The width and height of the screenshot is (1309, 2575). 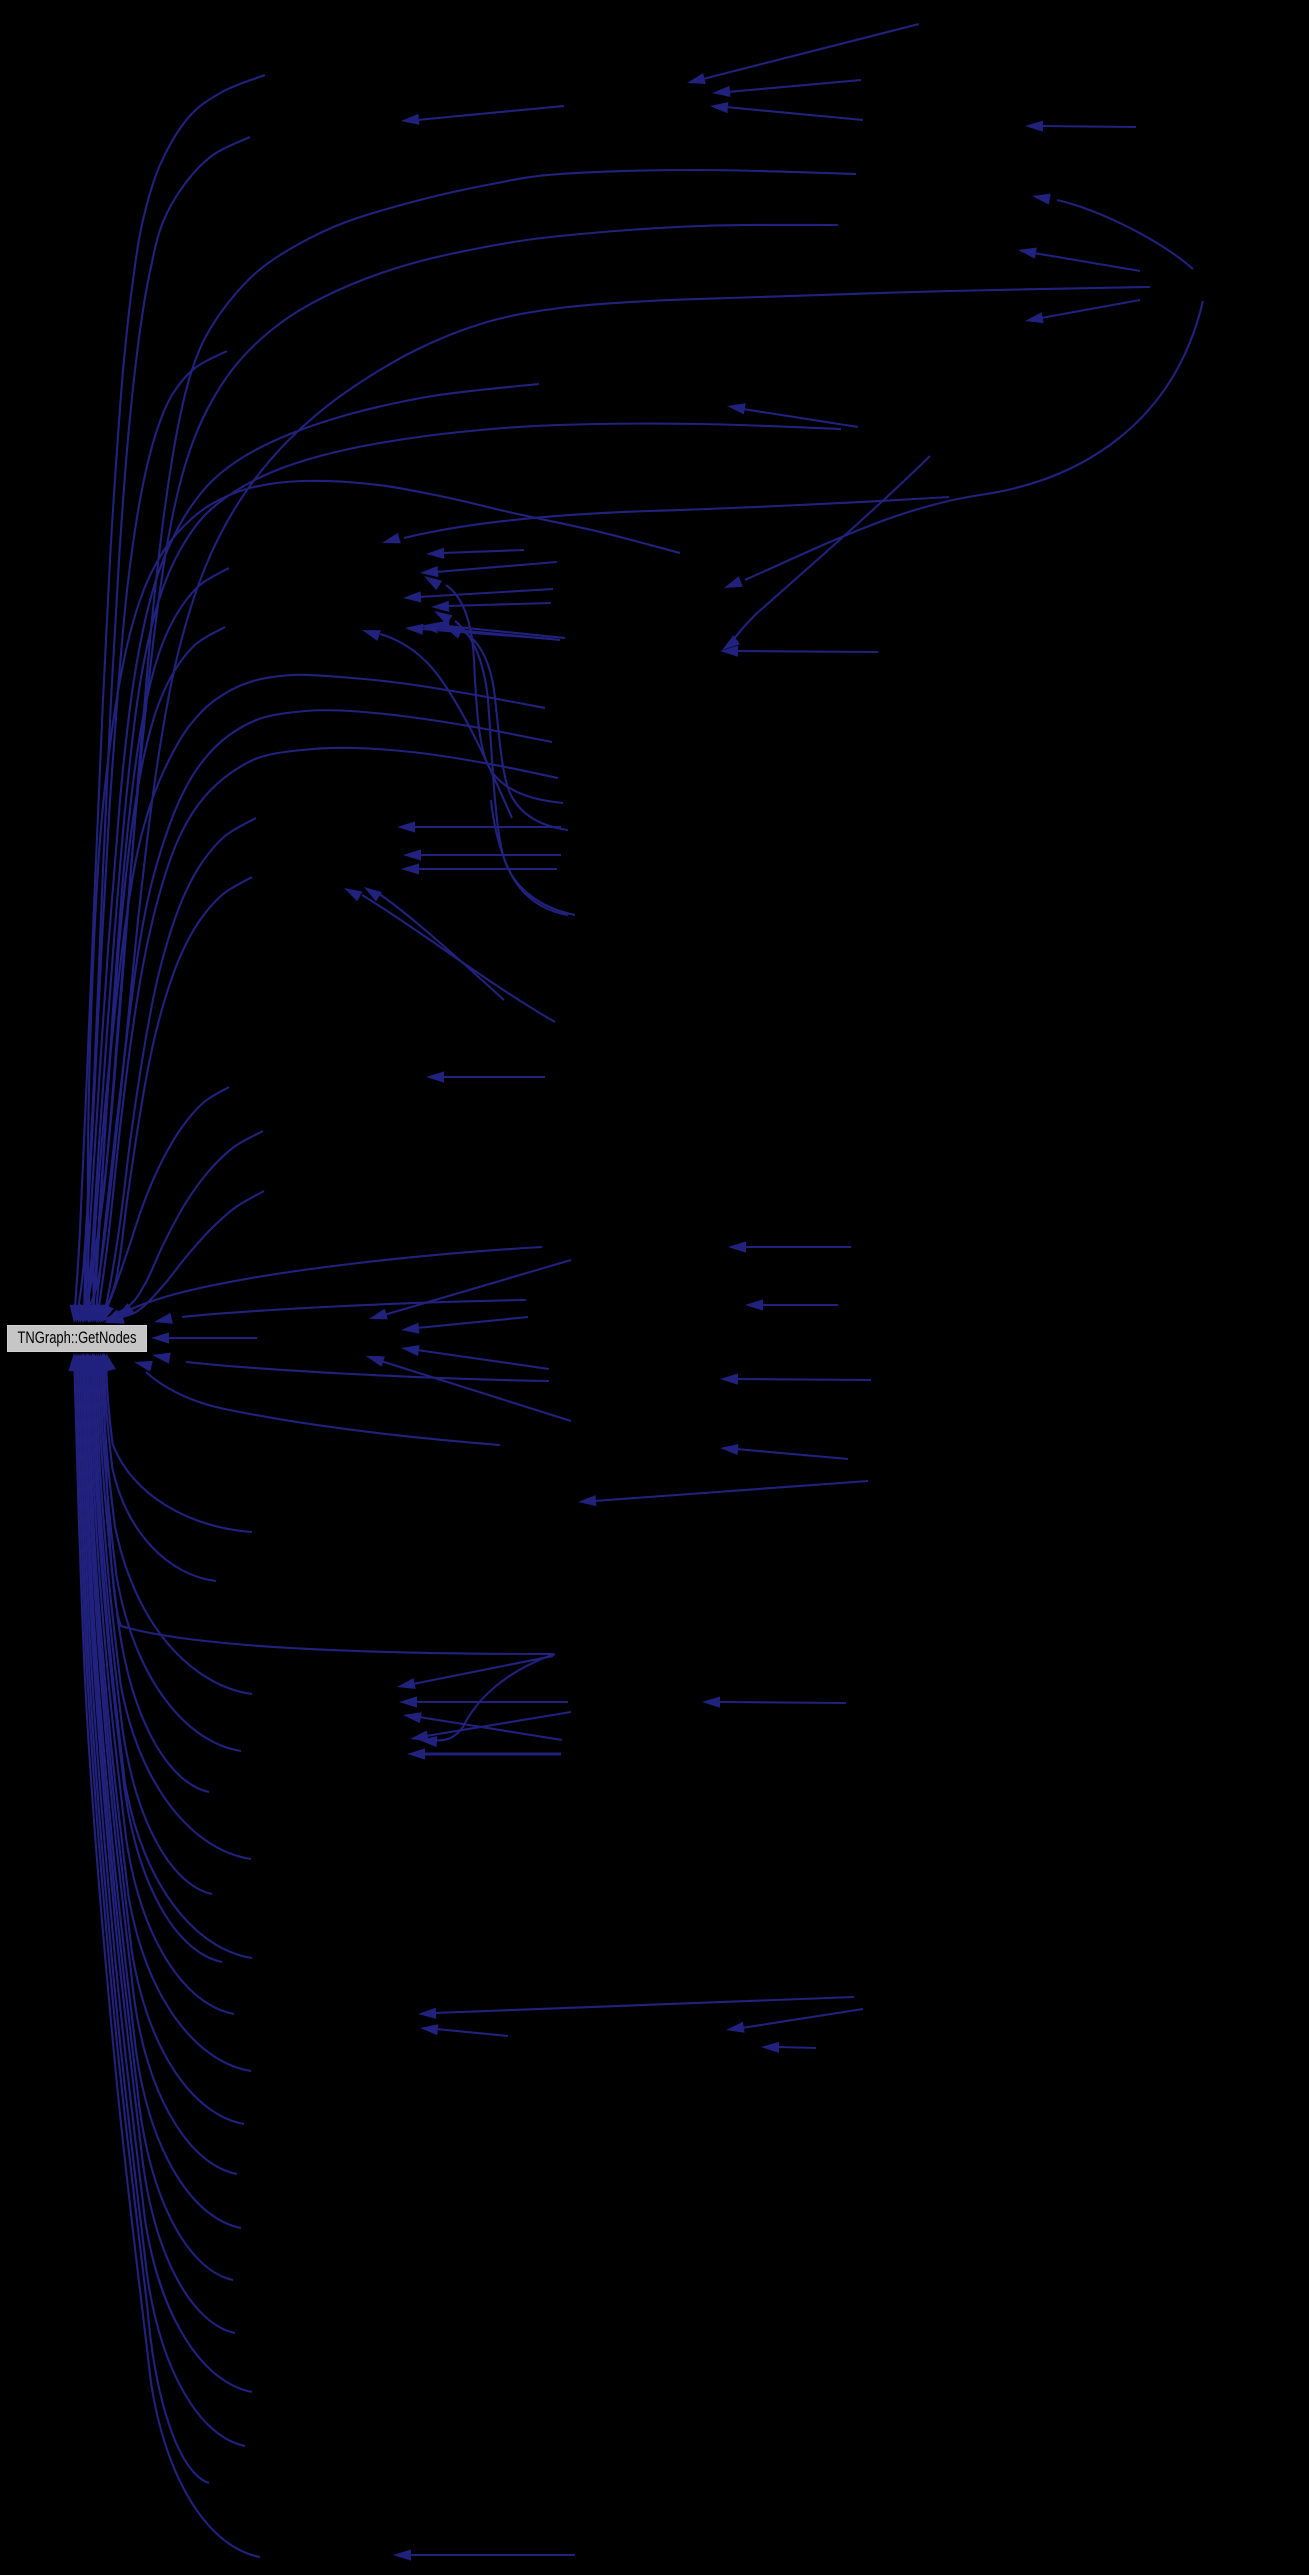 What do you see at coordinates (77, 1337) in the screenshot?
I see `svg-text: TNGraph::GetNodes` at bounding box center [77, 1337].